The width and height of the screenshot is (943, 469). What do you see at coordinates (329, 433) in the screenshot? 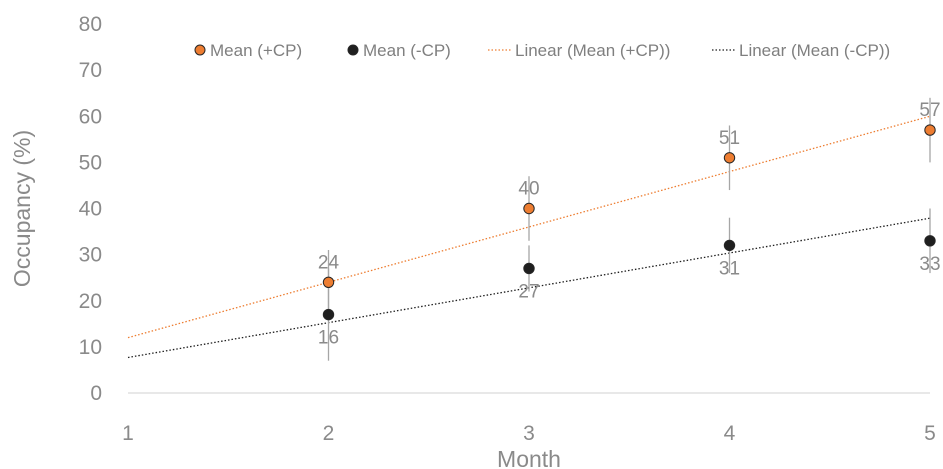
I see `x-tick-label: 2` at bounding box center [329, 433].